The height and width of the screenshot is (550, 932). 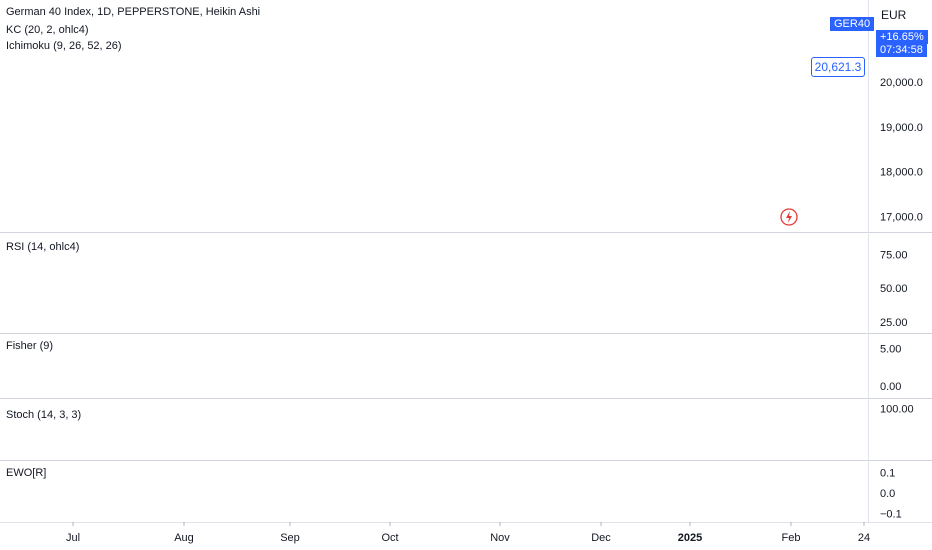 What do you see at coordinates (290, 538) in the screenshot?
I see `time-tick-label: Sep` at bounding box center [290, 538].